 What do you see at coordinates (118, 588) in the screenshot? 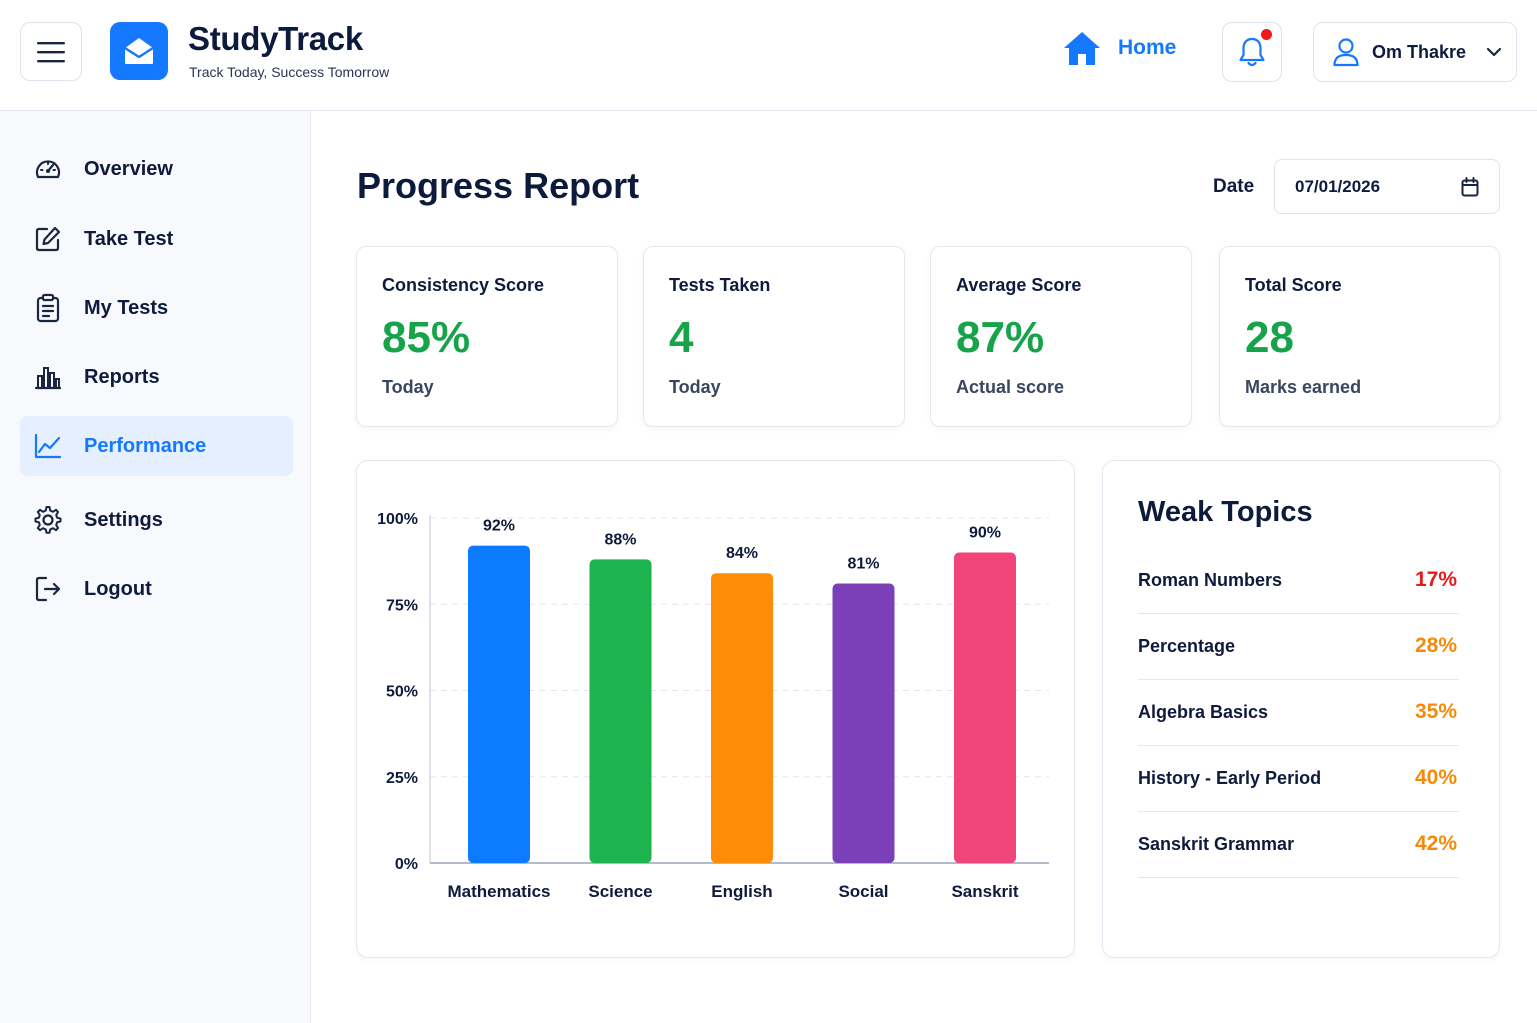
I see `sidebar-item-label: Logout` at bounding box center [118, 588].